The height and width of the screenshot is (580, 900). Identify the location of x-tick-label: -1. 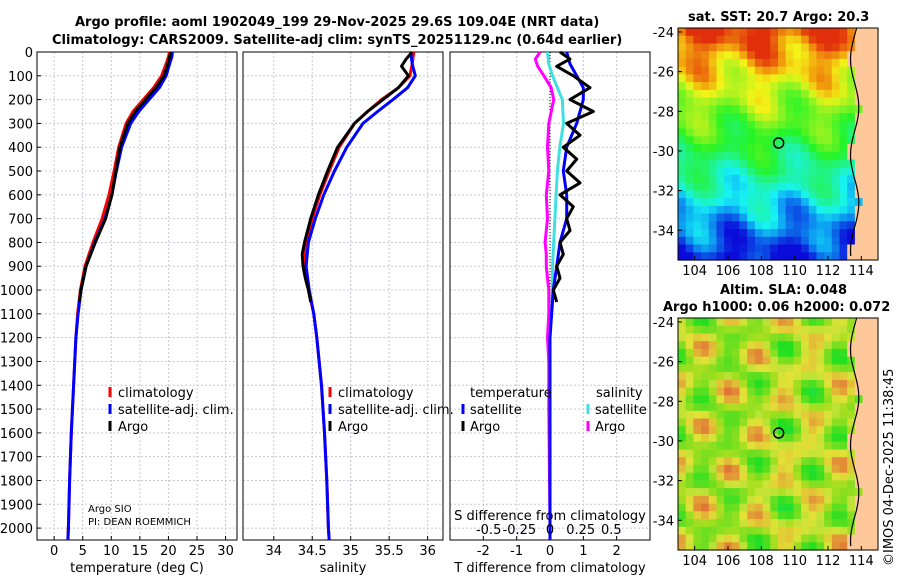
(516, 551).